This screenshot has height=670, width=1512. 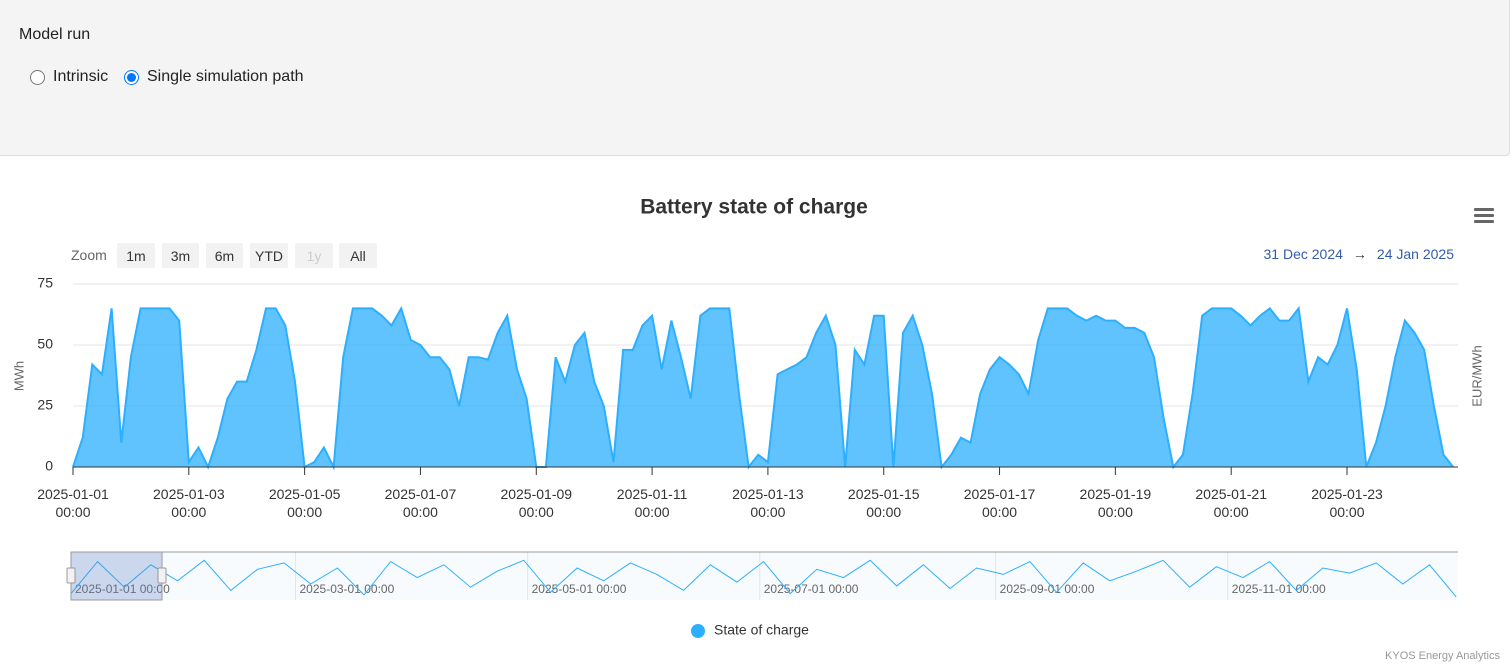 What do you see at coordinates (999, 503) in the screenshot?
I see `x-tick-label: 2025-01-17 00:00` at bounding box center [999, 503].